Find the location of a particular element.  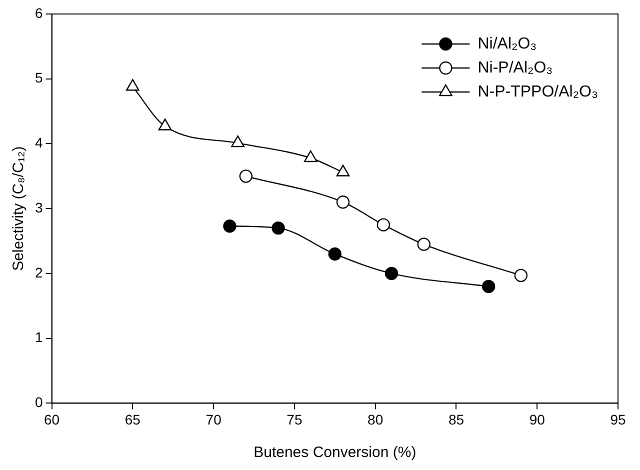

y-tick-label: 3 is located at coordinates (38, 207).